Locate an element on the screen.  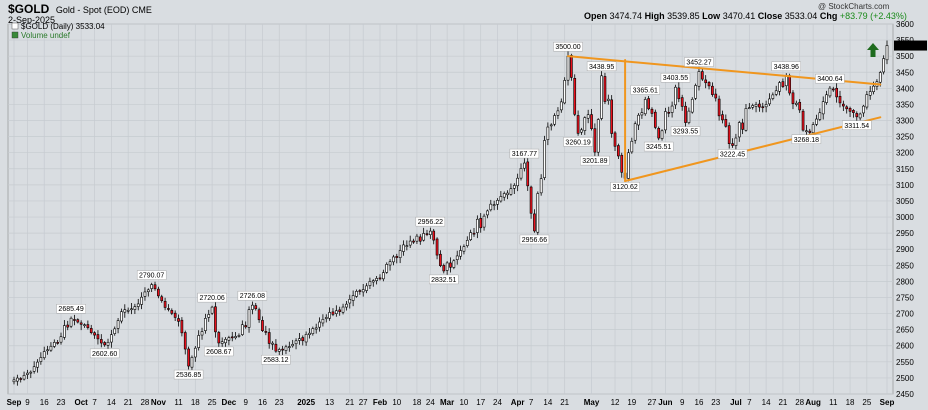
x-tick-label: Apr is located at coordinates (518, 402).